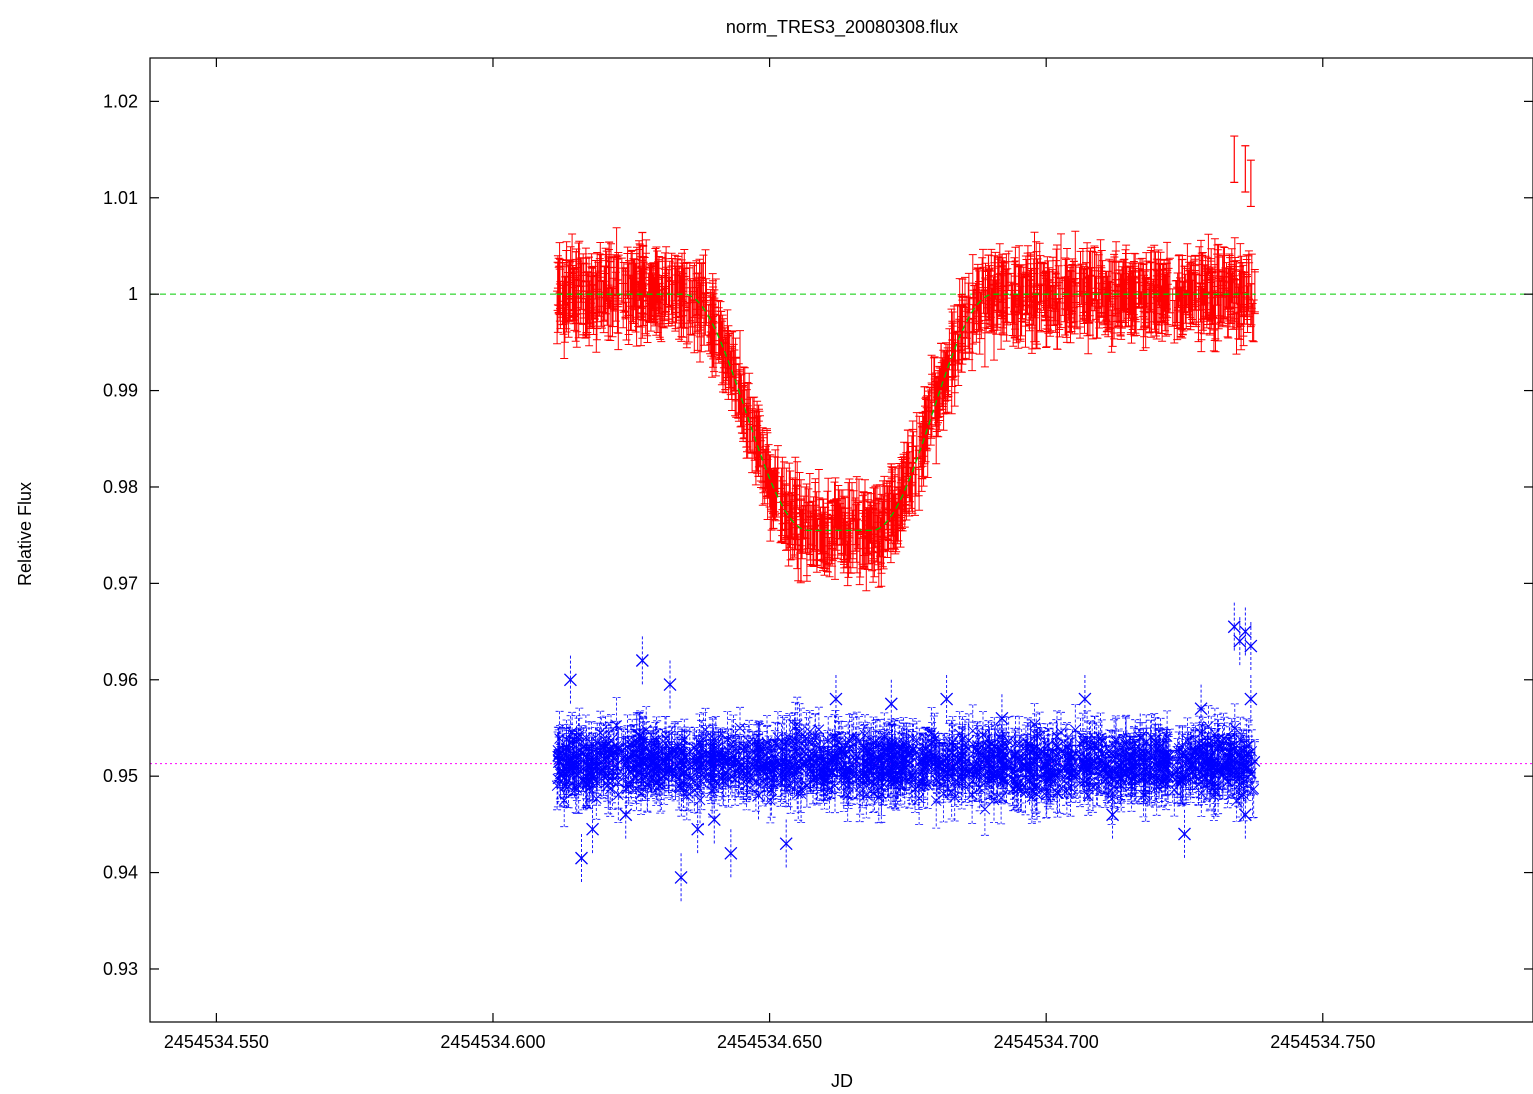  I want to click on x-tick-label: 2454534.700, so click(1046, 1042).